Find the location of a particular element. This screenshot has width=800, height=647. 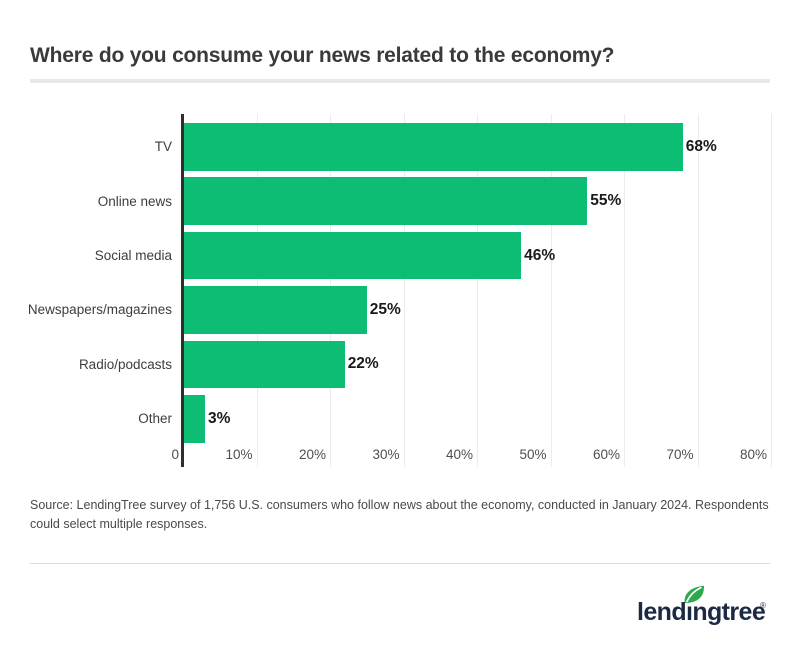

value-label: 46% is located at coordinates (540, 255).